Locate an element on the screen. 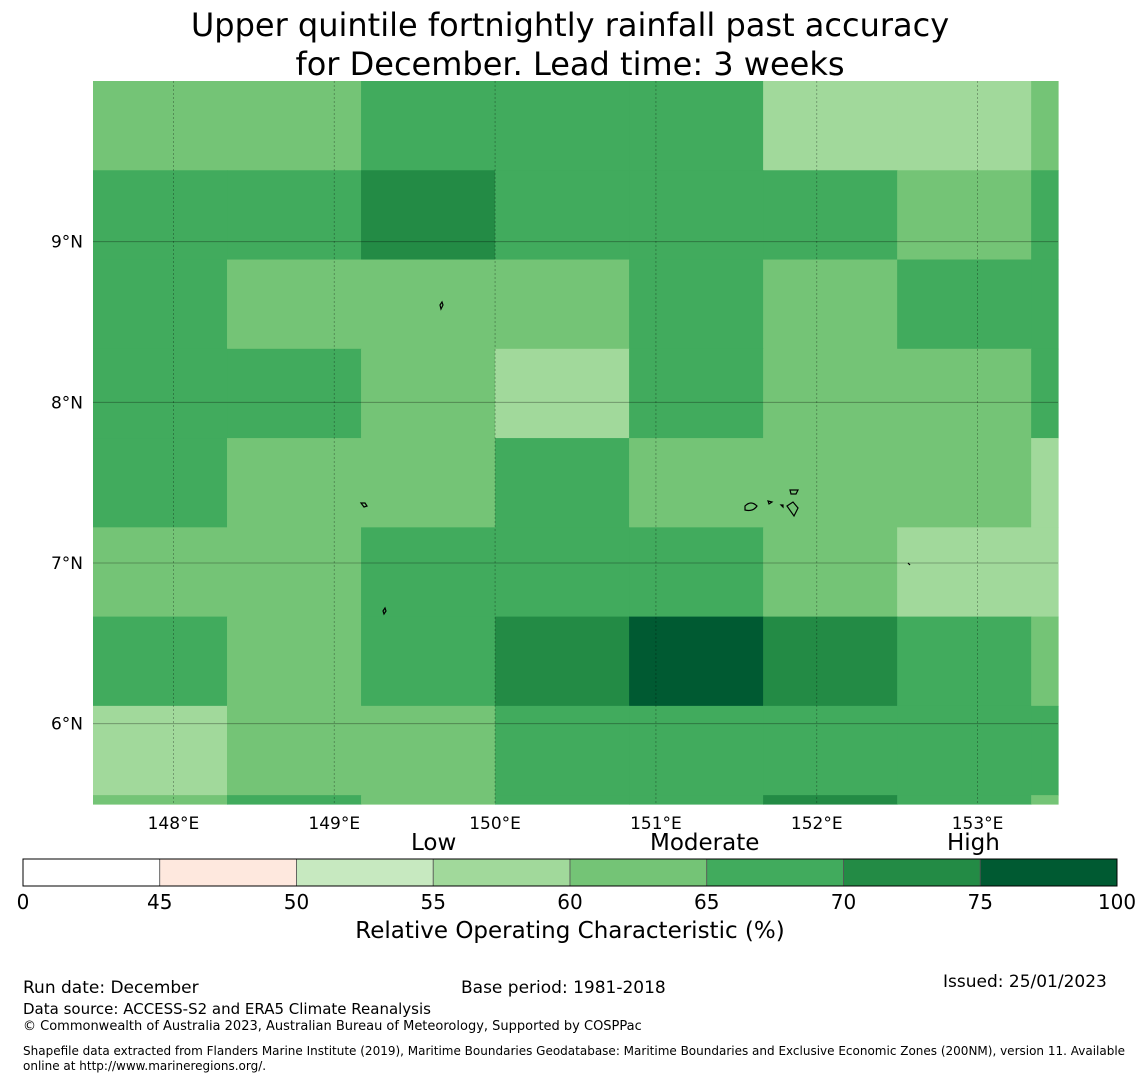 The height and width of the screenshot is (1080, 1140). colorbar: 0 45 50 55 60 65 70 75 100 is located at coordinates (576, 886).